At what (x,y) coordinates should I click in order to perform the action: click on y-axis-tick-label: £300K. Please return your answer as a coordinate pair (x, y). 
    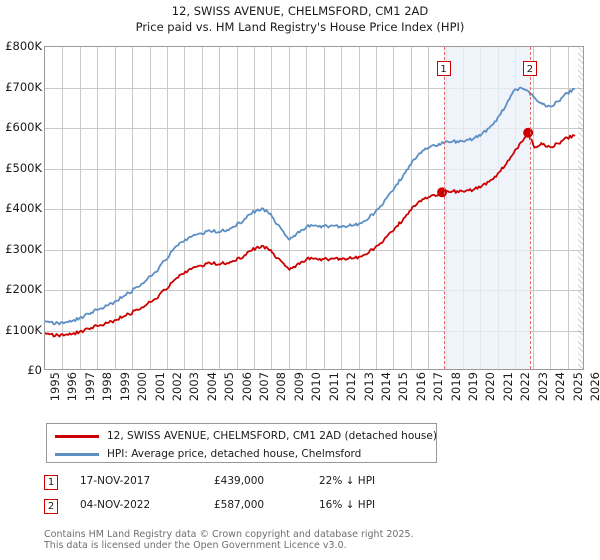
    Looking at the image, I should click on (23, 248).